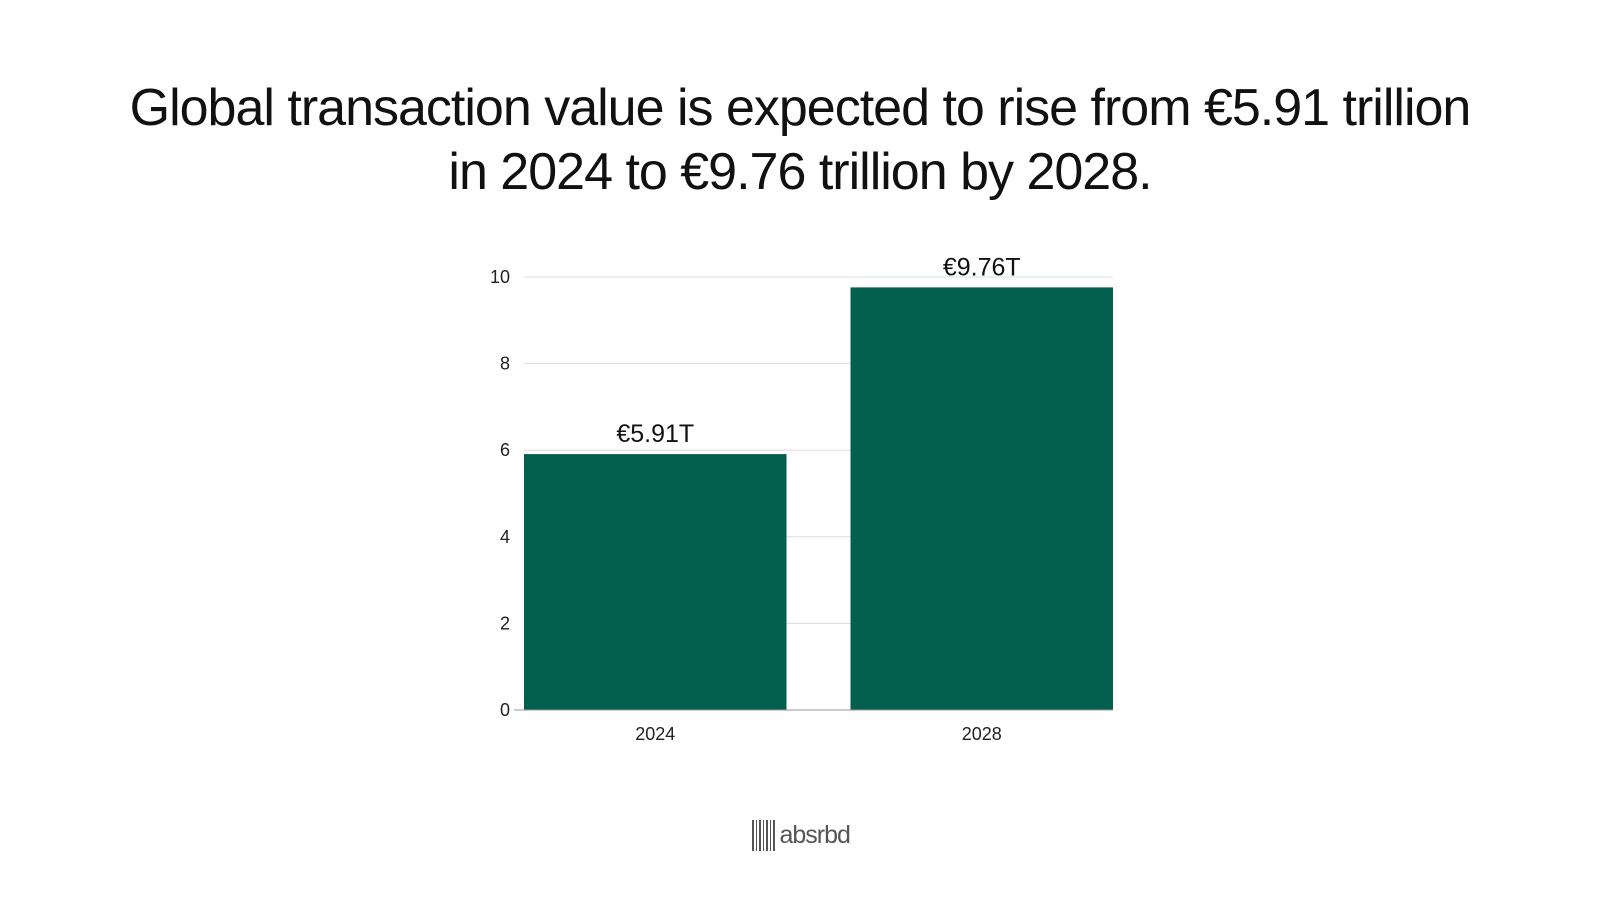 Image resolution: width=1600 pixels, height=900 pixels. What do you see at coordinates (505, 537) in the screenshot?
I see `y-tick-label: 4` at bounding box center [505, 537].